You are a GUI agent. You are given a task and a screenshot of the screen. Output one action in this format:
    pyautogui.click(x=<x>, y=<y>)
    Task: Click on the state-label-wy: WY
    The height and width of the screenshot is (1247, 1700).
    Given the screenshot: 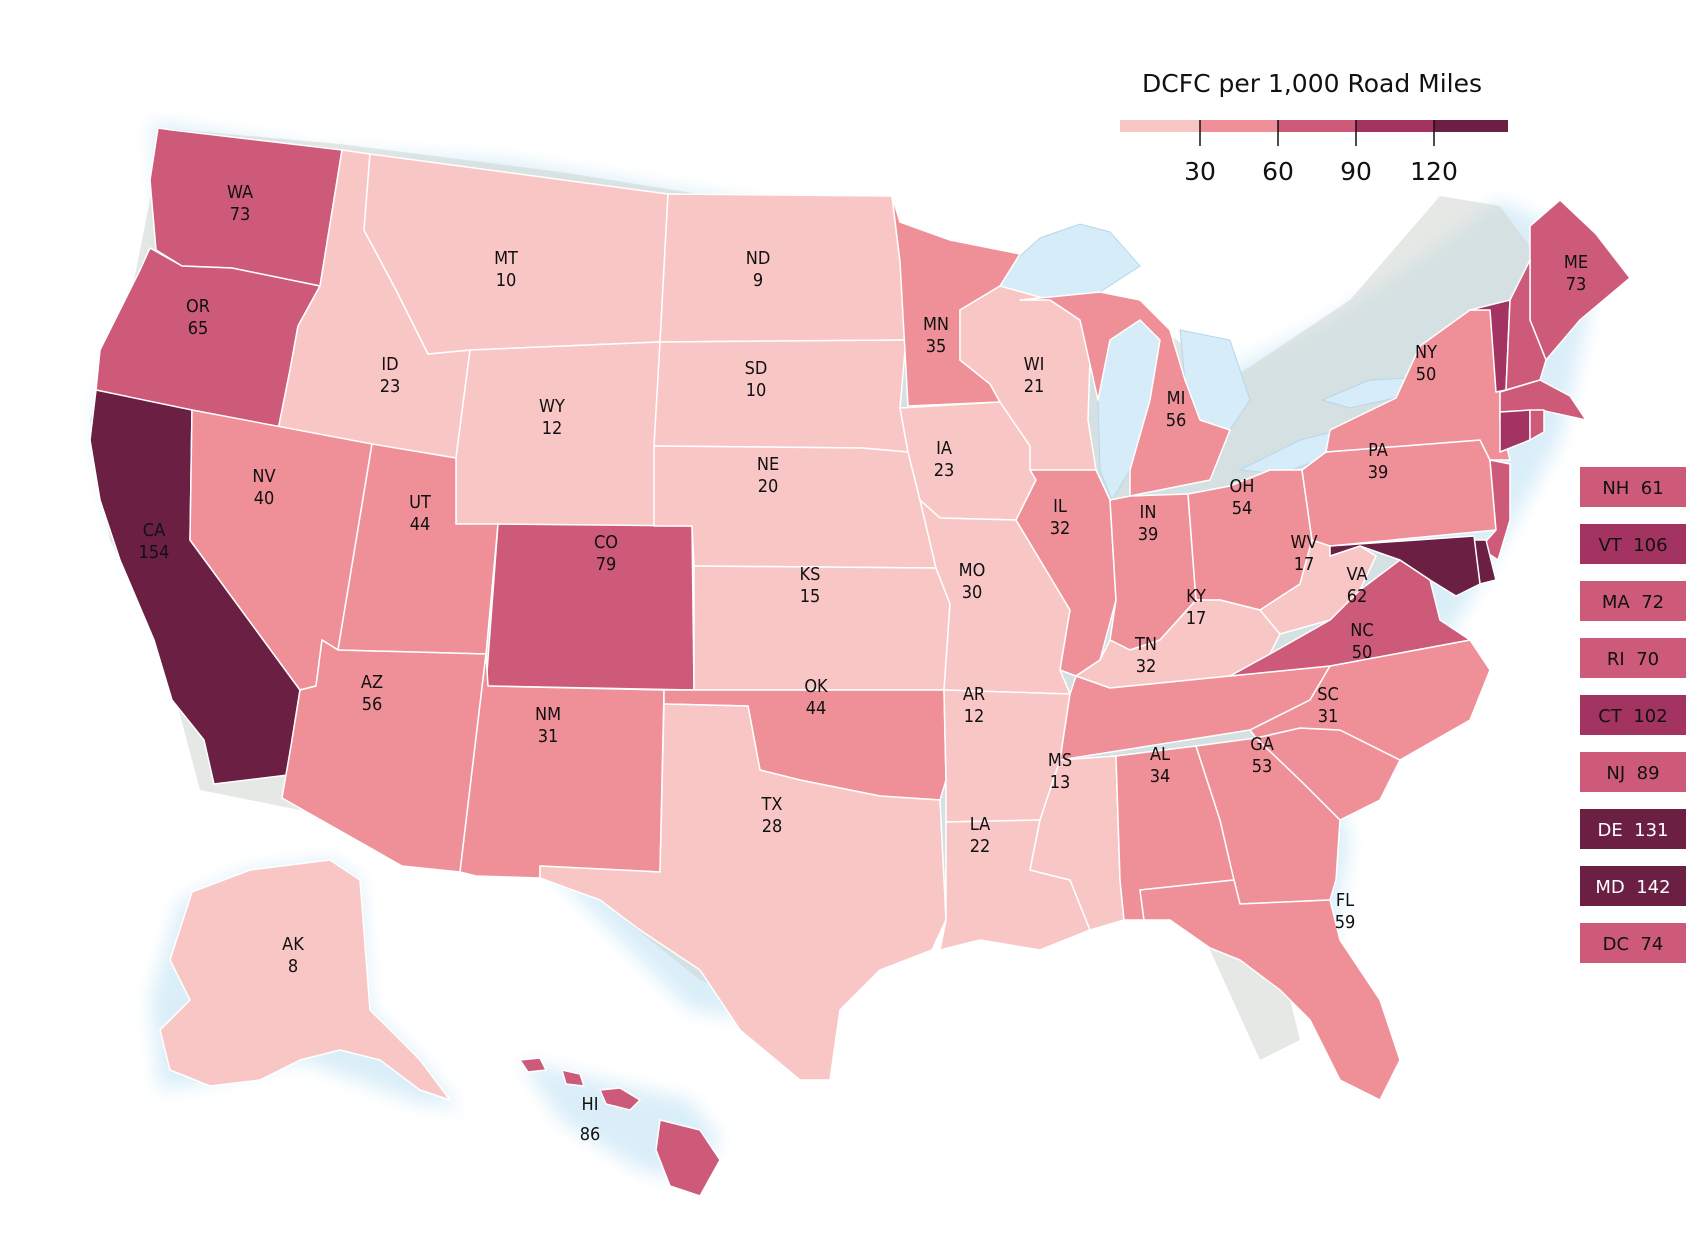 What is the action you would take?
    pyautogui.click(x=552, y=406)
    